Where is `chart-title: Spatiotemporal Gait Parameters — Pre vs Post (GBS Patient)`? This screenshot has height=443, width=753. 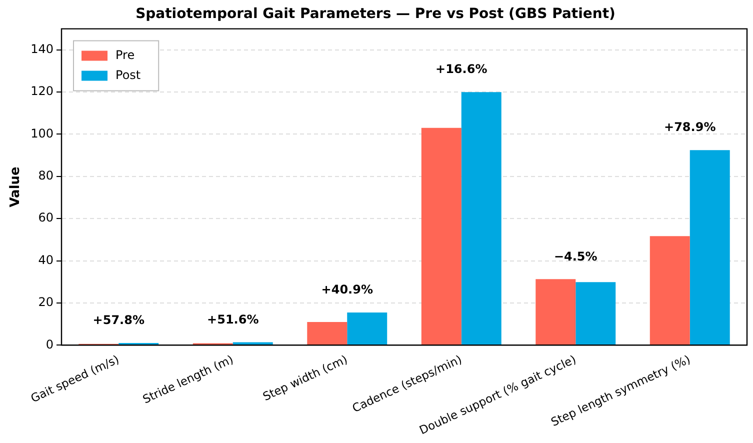
chart-title: Spatiotemporal Gait Parameters — Pre vs Post (GBS Patient) is located at coordinates (376, 14).